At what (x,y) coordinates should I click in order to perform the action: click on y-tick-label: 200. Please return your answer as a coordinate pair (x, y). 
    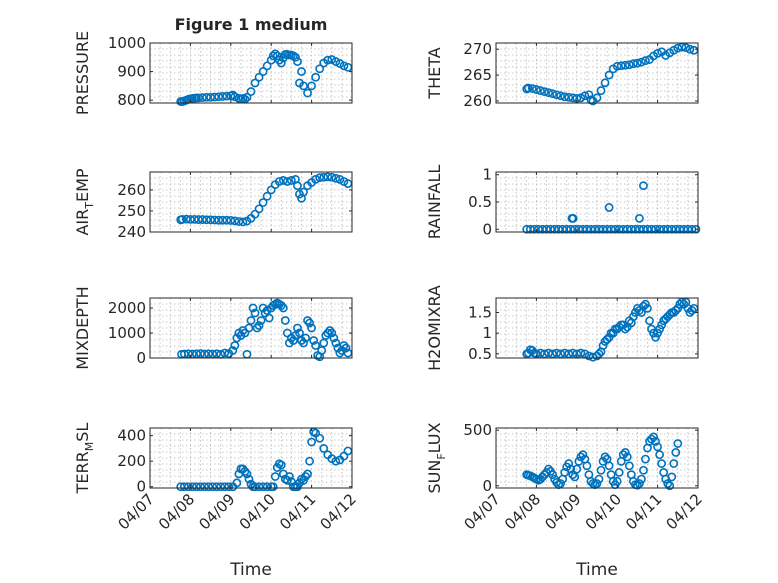
    Looking at the image, I should click on (131, 461).